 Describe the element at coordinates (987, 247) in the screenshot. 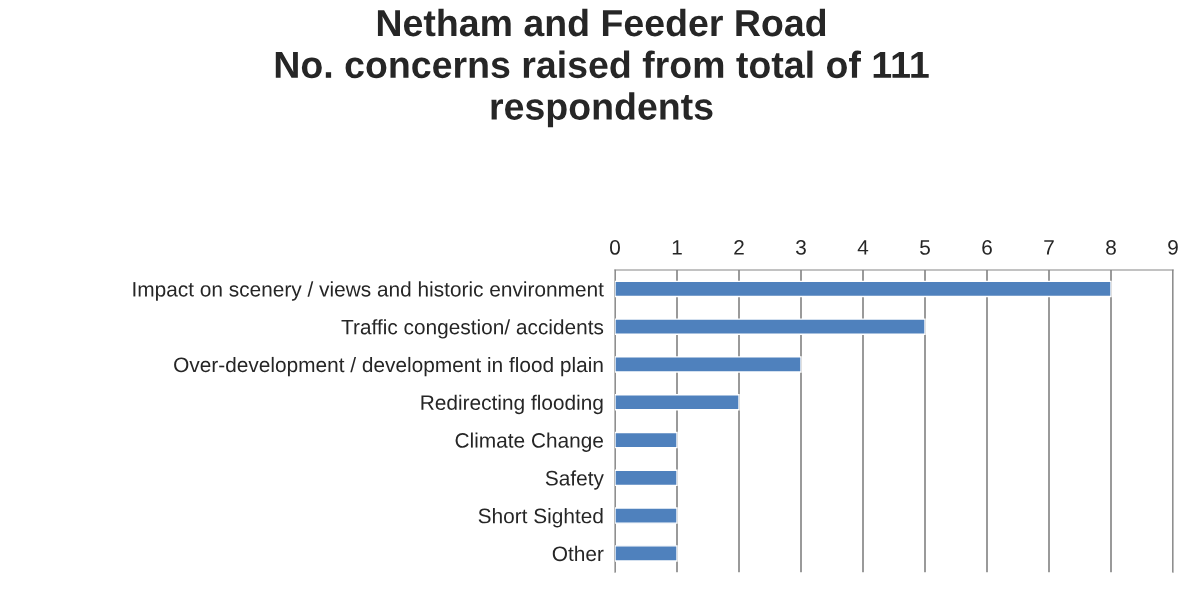

I see `x-tick-label: 6` at that location.